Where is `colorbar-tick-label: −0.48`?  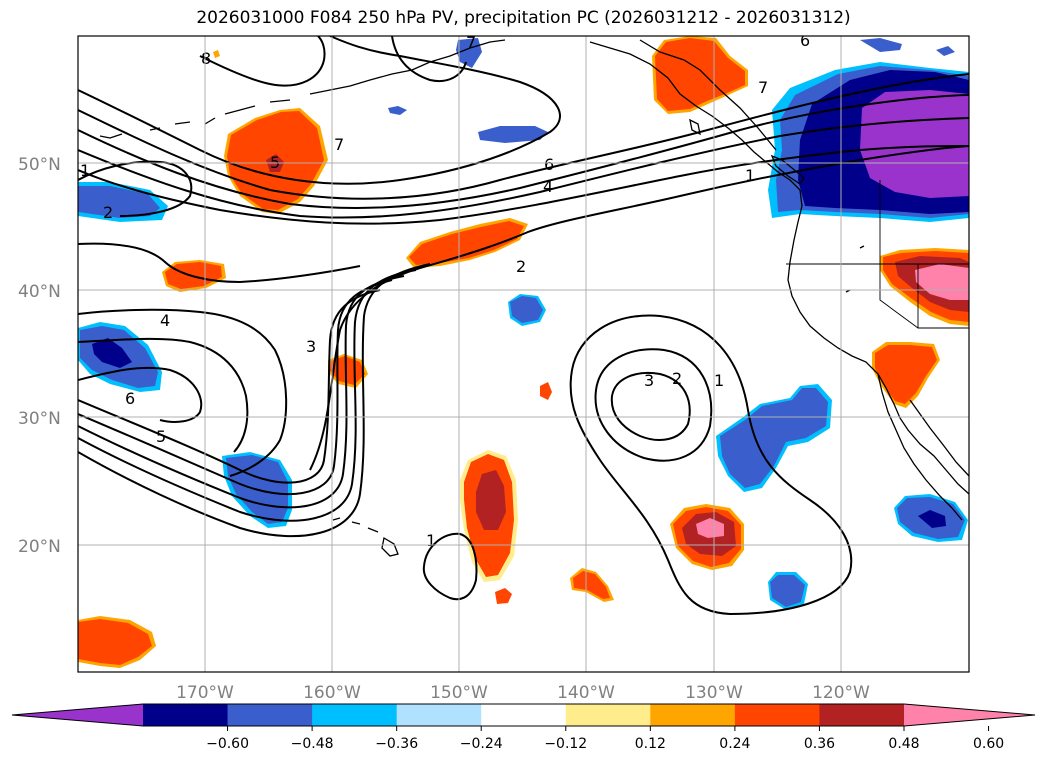 colorbar-tick-label: −0.48 is located at coordinates (312, 744).